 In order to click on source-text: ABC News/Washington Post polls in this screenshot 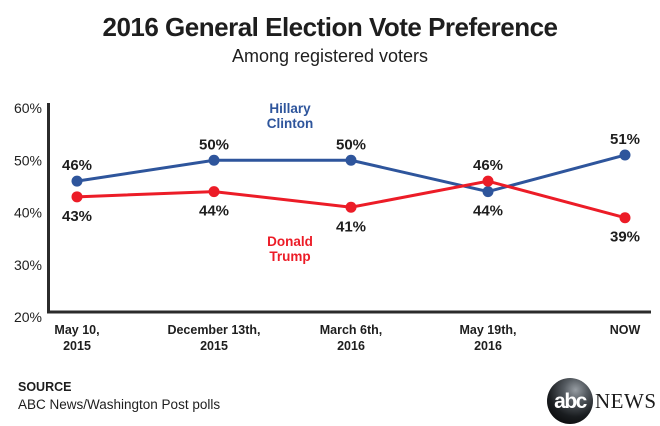, I will do `click(119, 404)`.